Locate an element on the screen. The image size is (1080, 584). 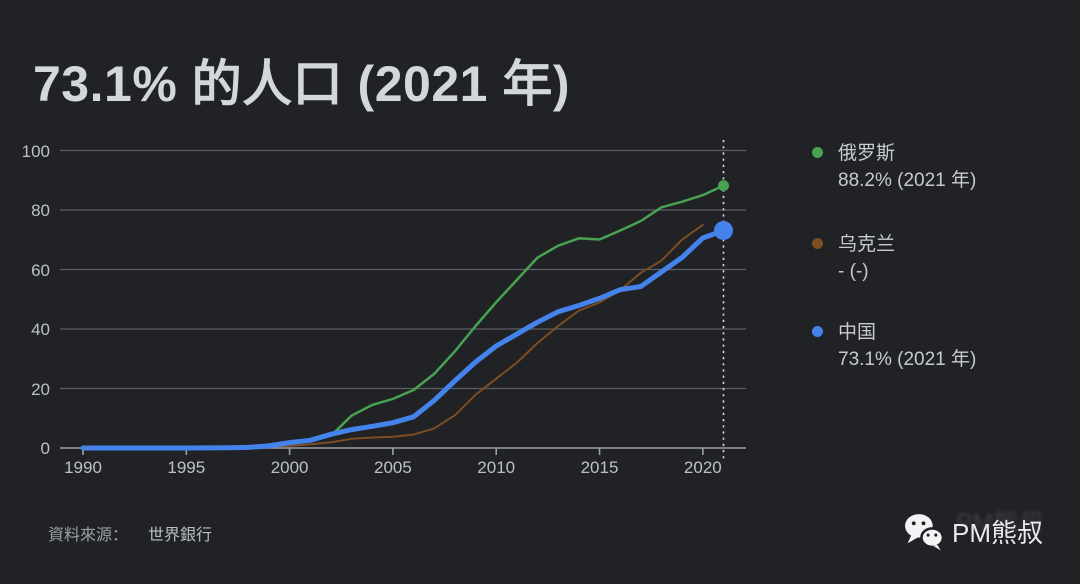
x-tick-label: 2010 is located at coordinates (496, 467).